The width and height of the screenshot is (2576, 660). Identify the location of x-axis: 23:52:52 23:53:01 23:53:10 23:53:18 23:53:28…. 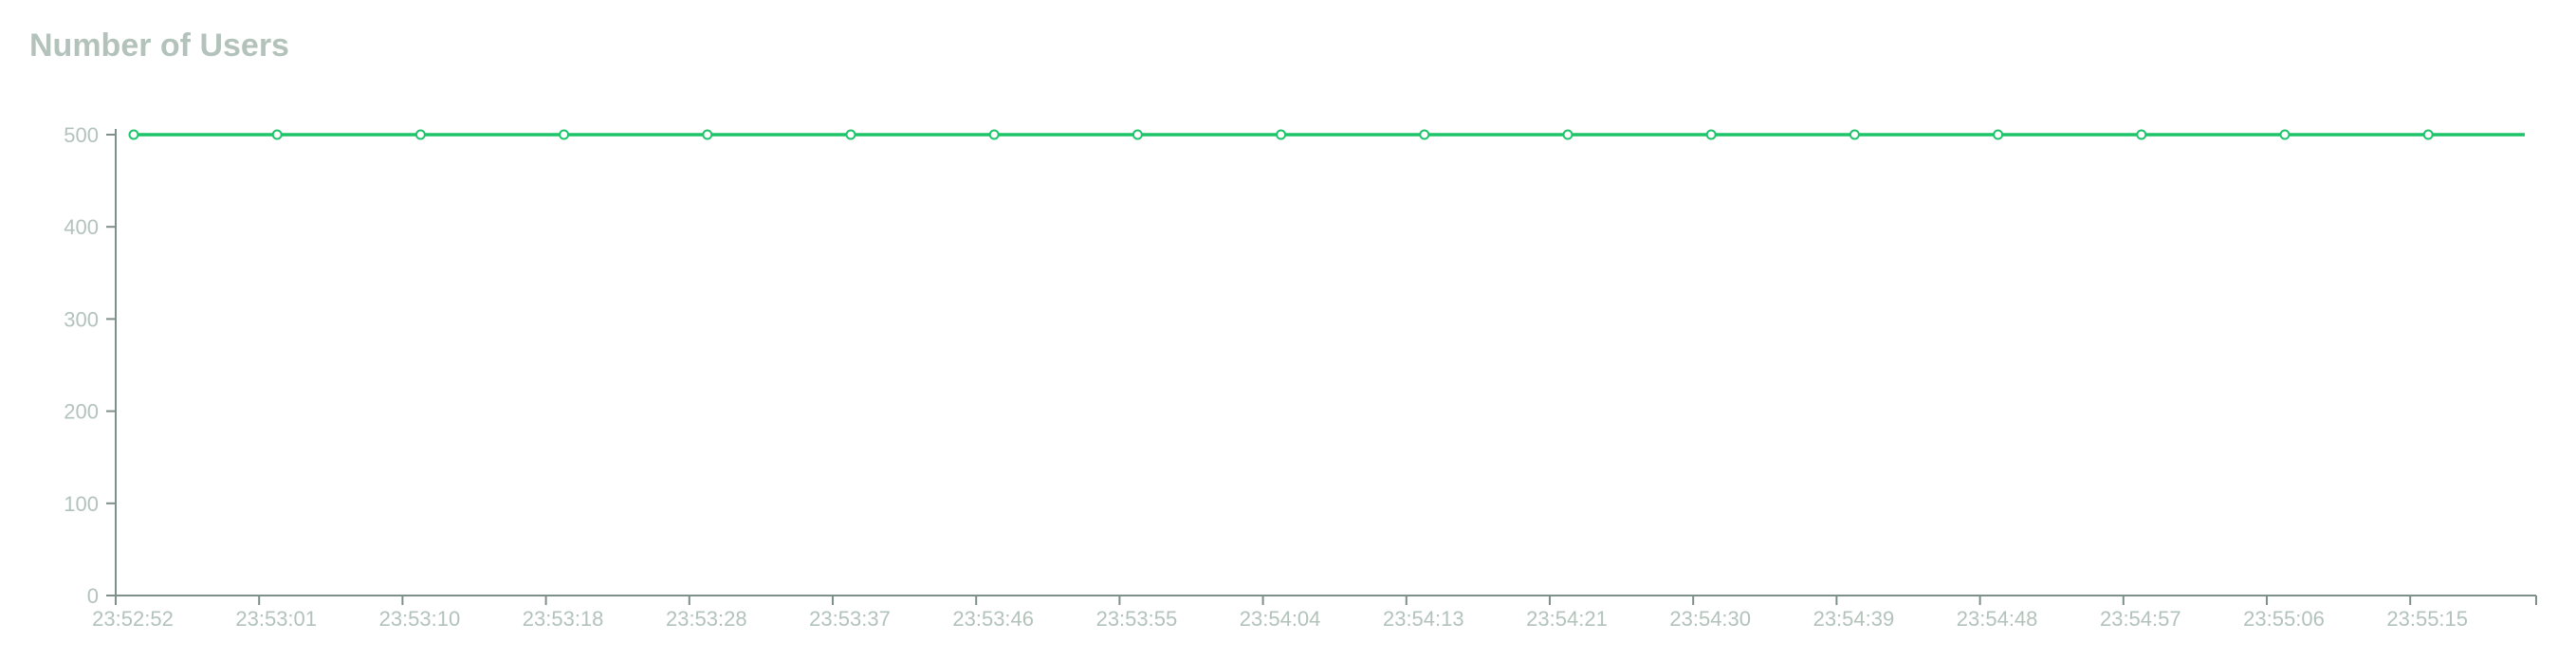
(1314, 613).